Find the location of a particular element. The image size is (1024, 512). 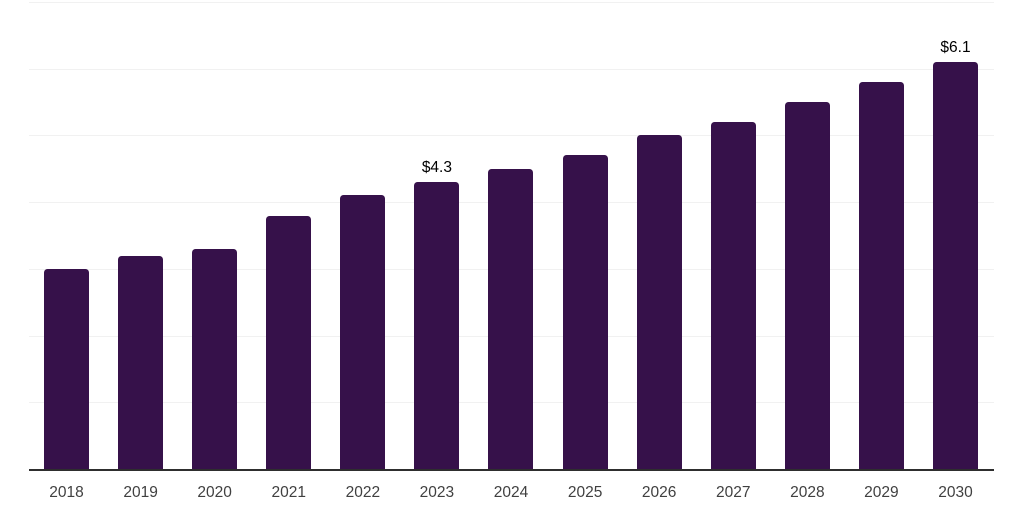

bar-2027 is located at coordinates (733, 295).